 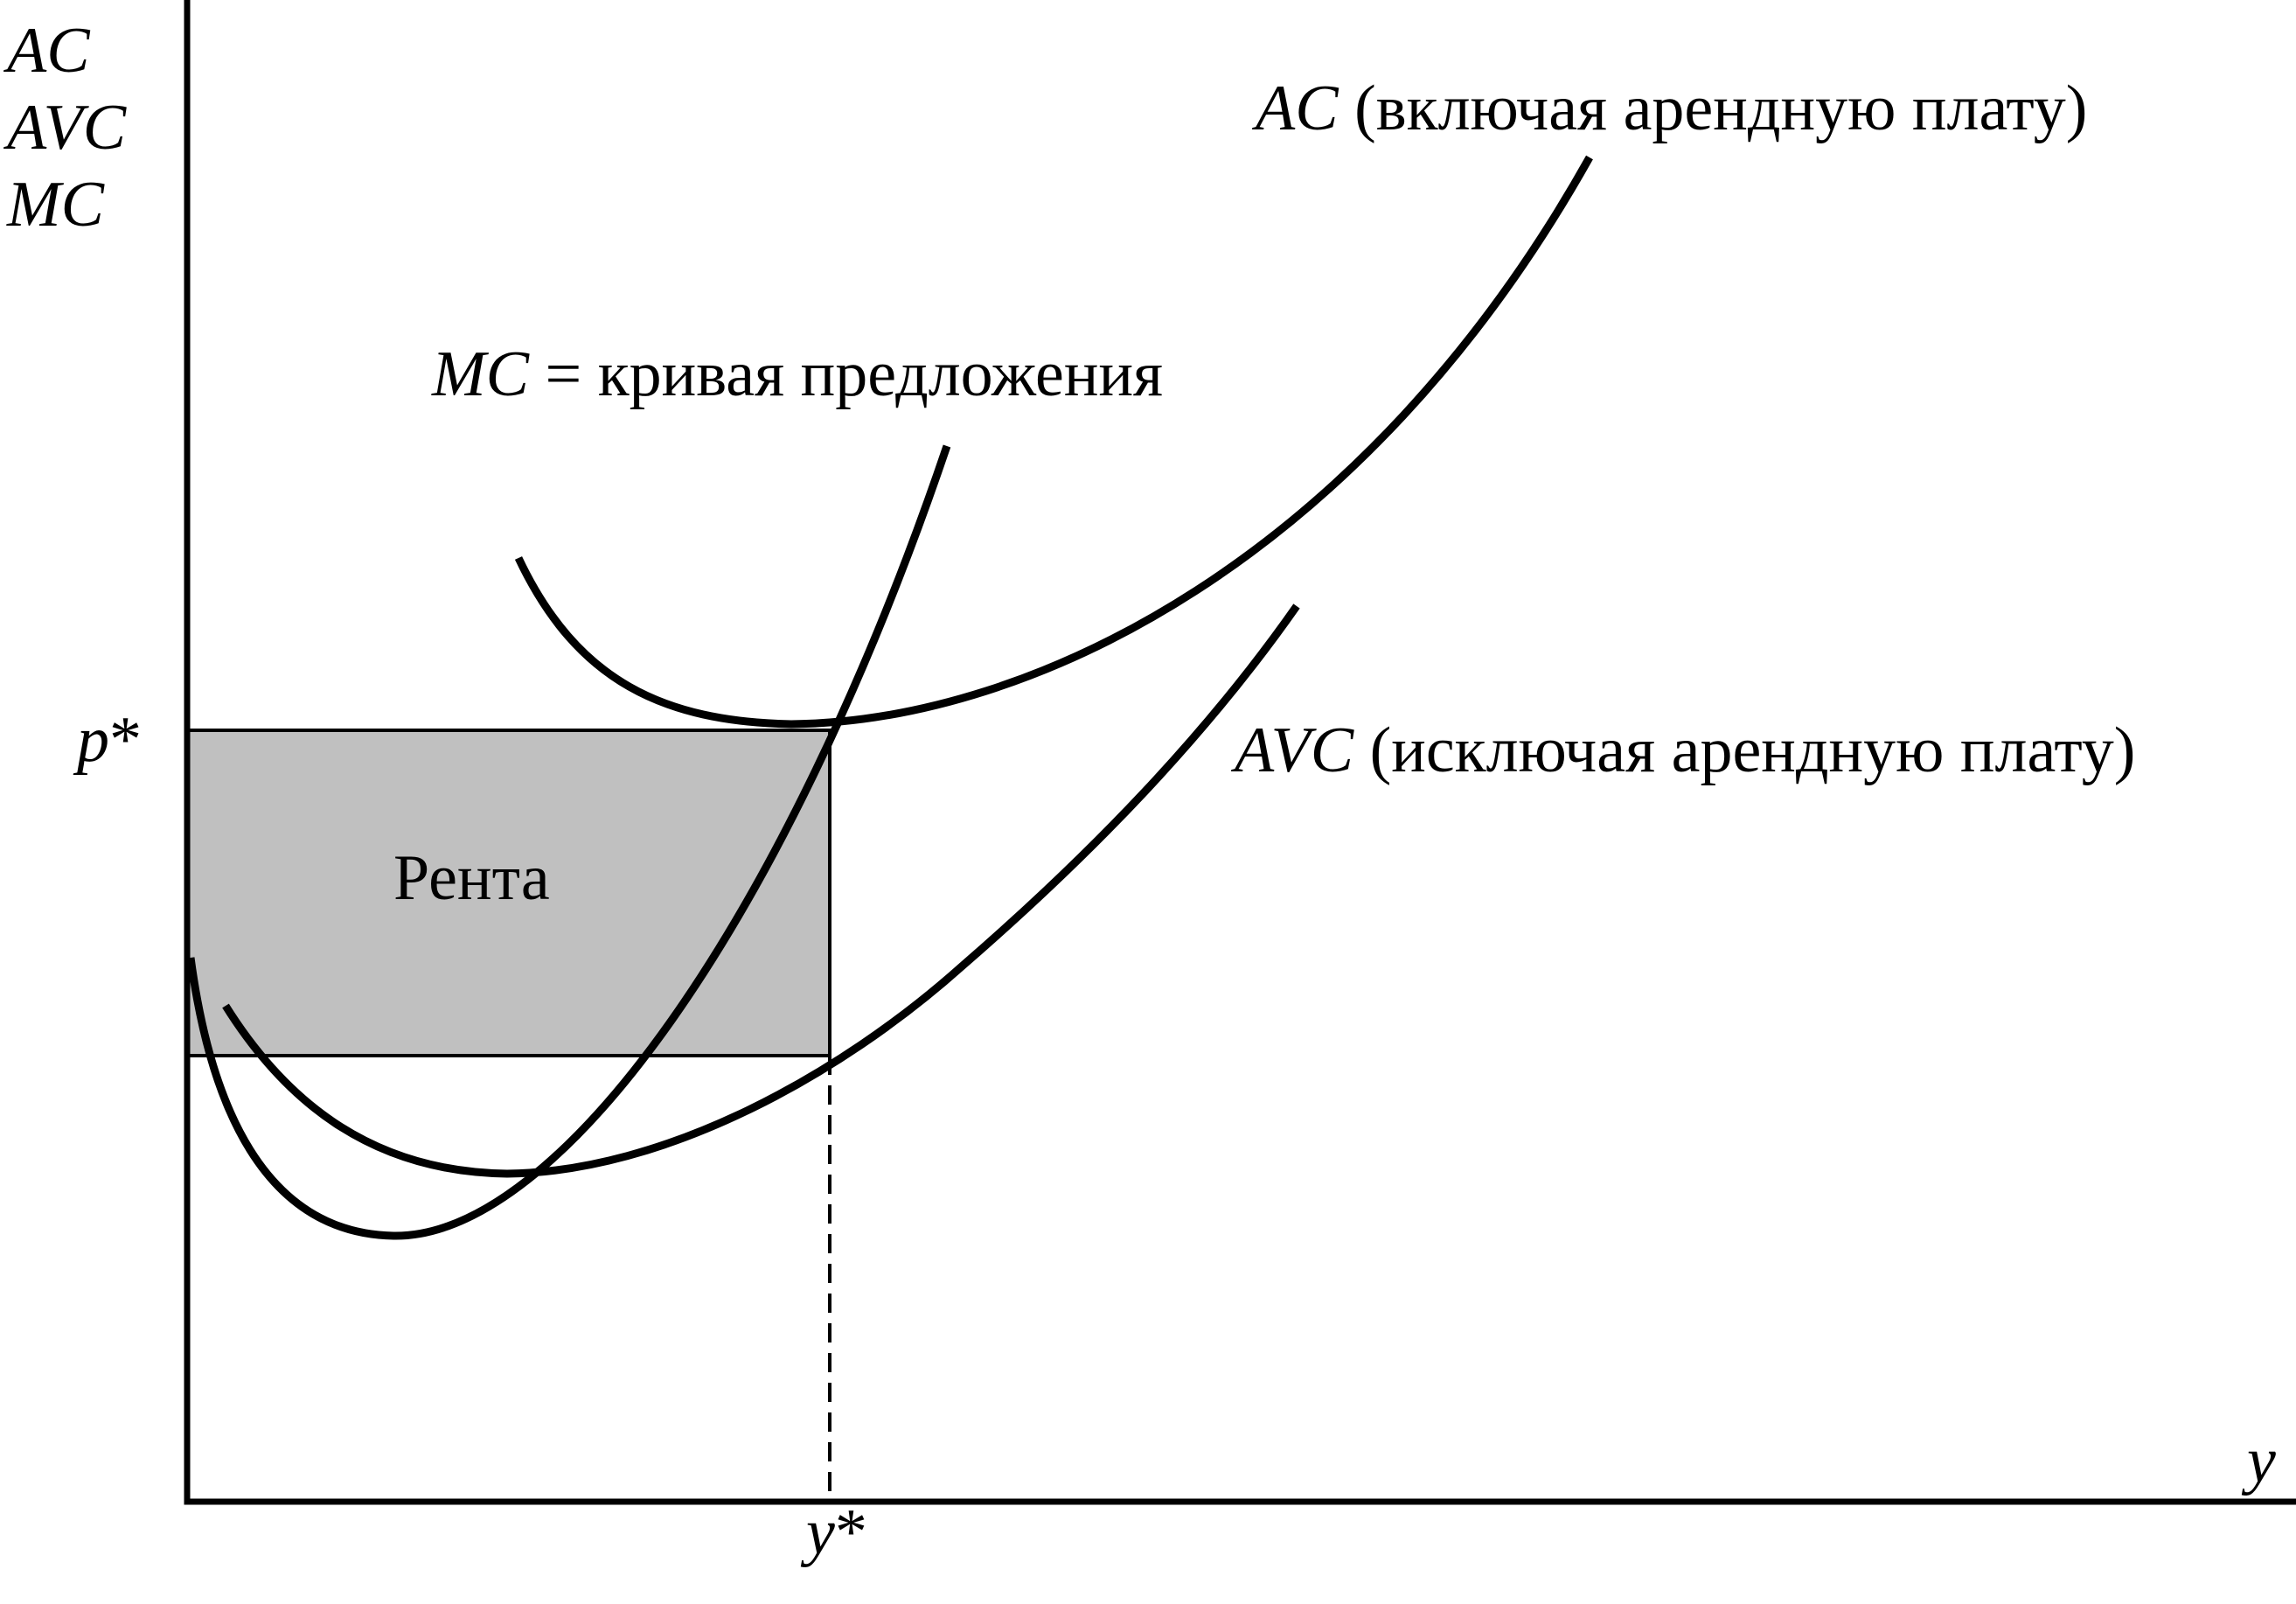 What do you see at coordinates (472, 878) in the screenshot?
I see `rent-label: Рента` at bounding box center [472, 878].